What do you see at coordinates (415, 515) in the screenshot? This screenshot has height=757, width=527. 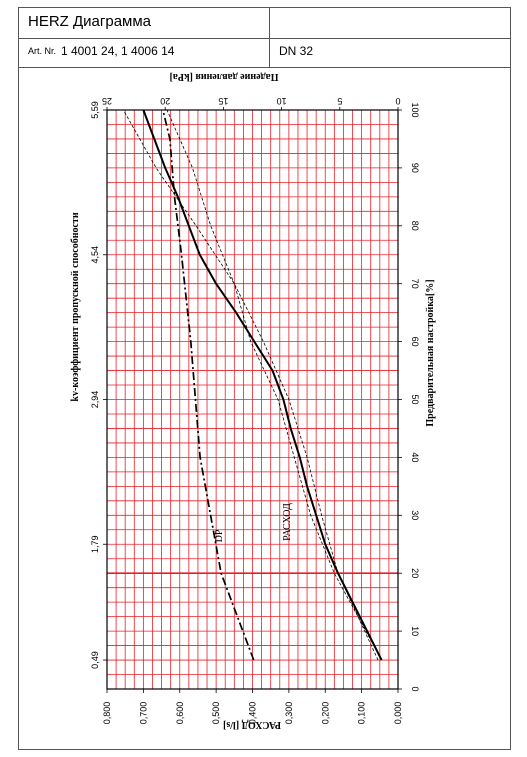 I see `setting-tick-label: 30` at bounding box center [415, 515].